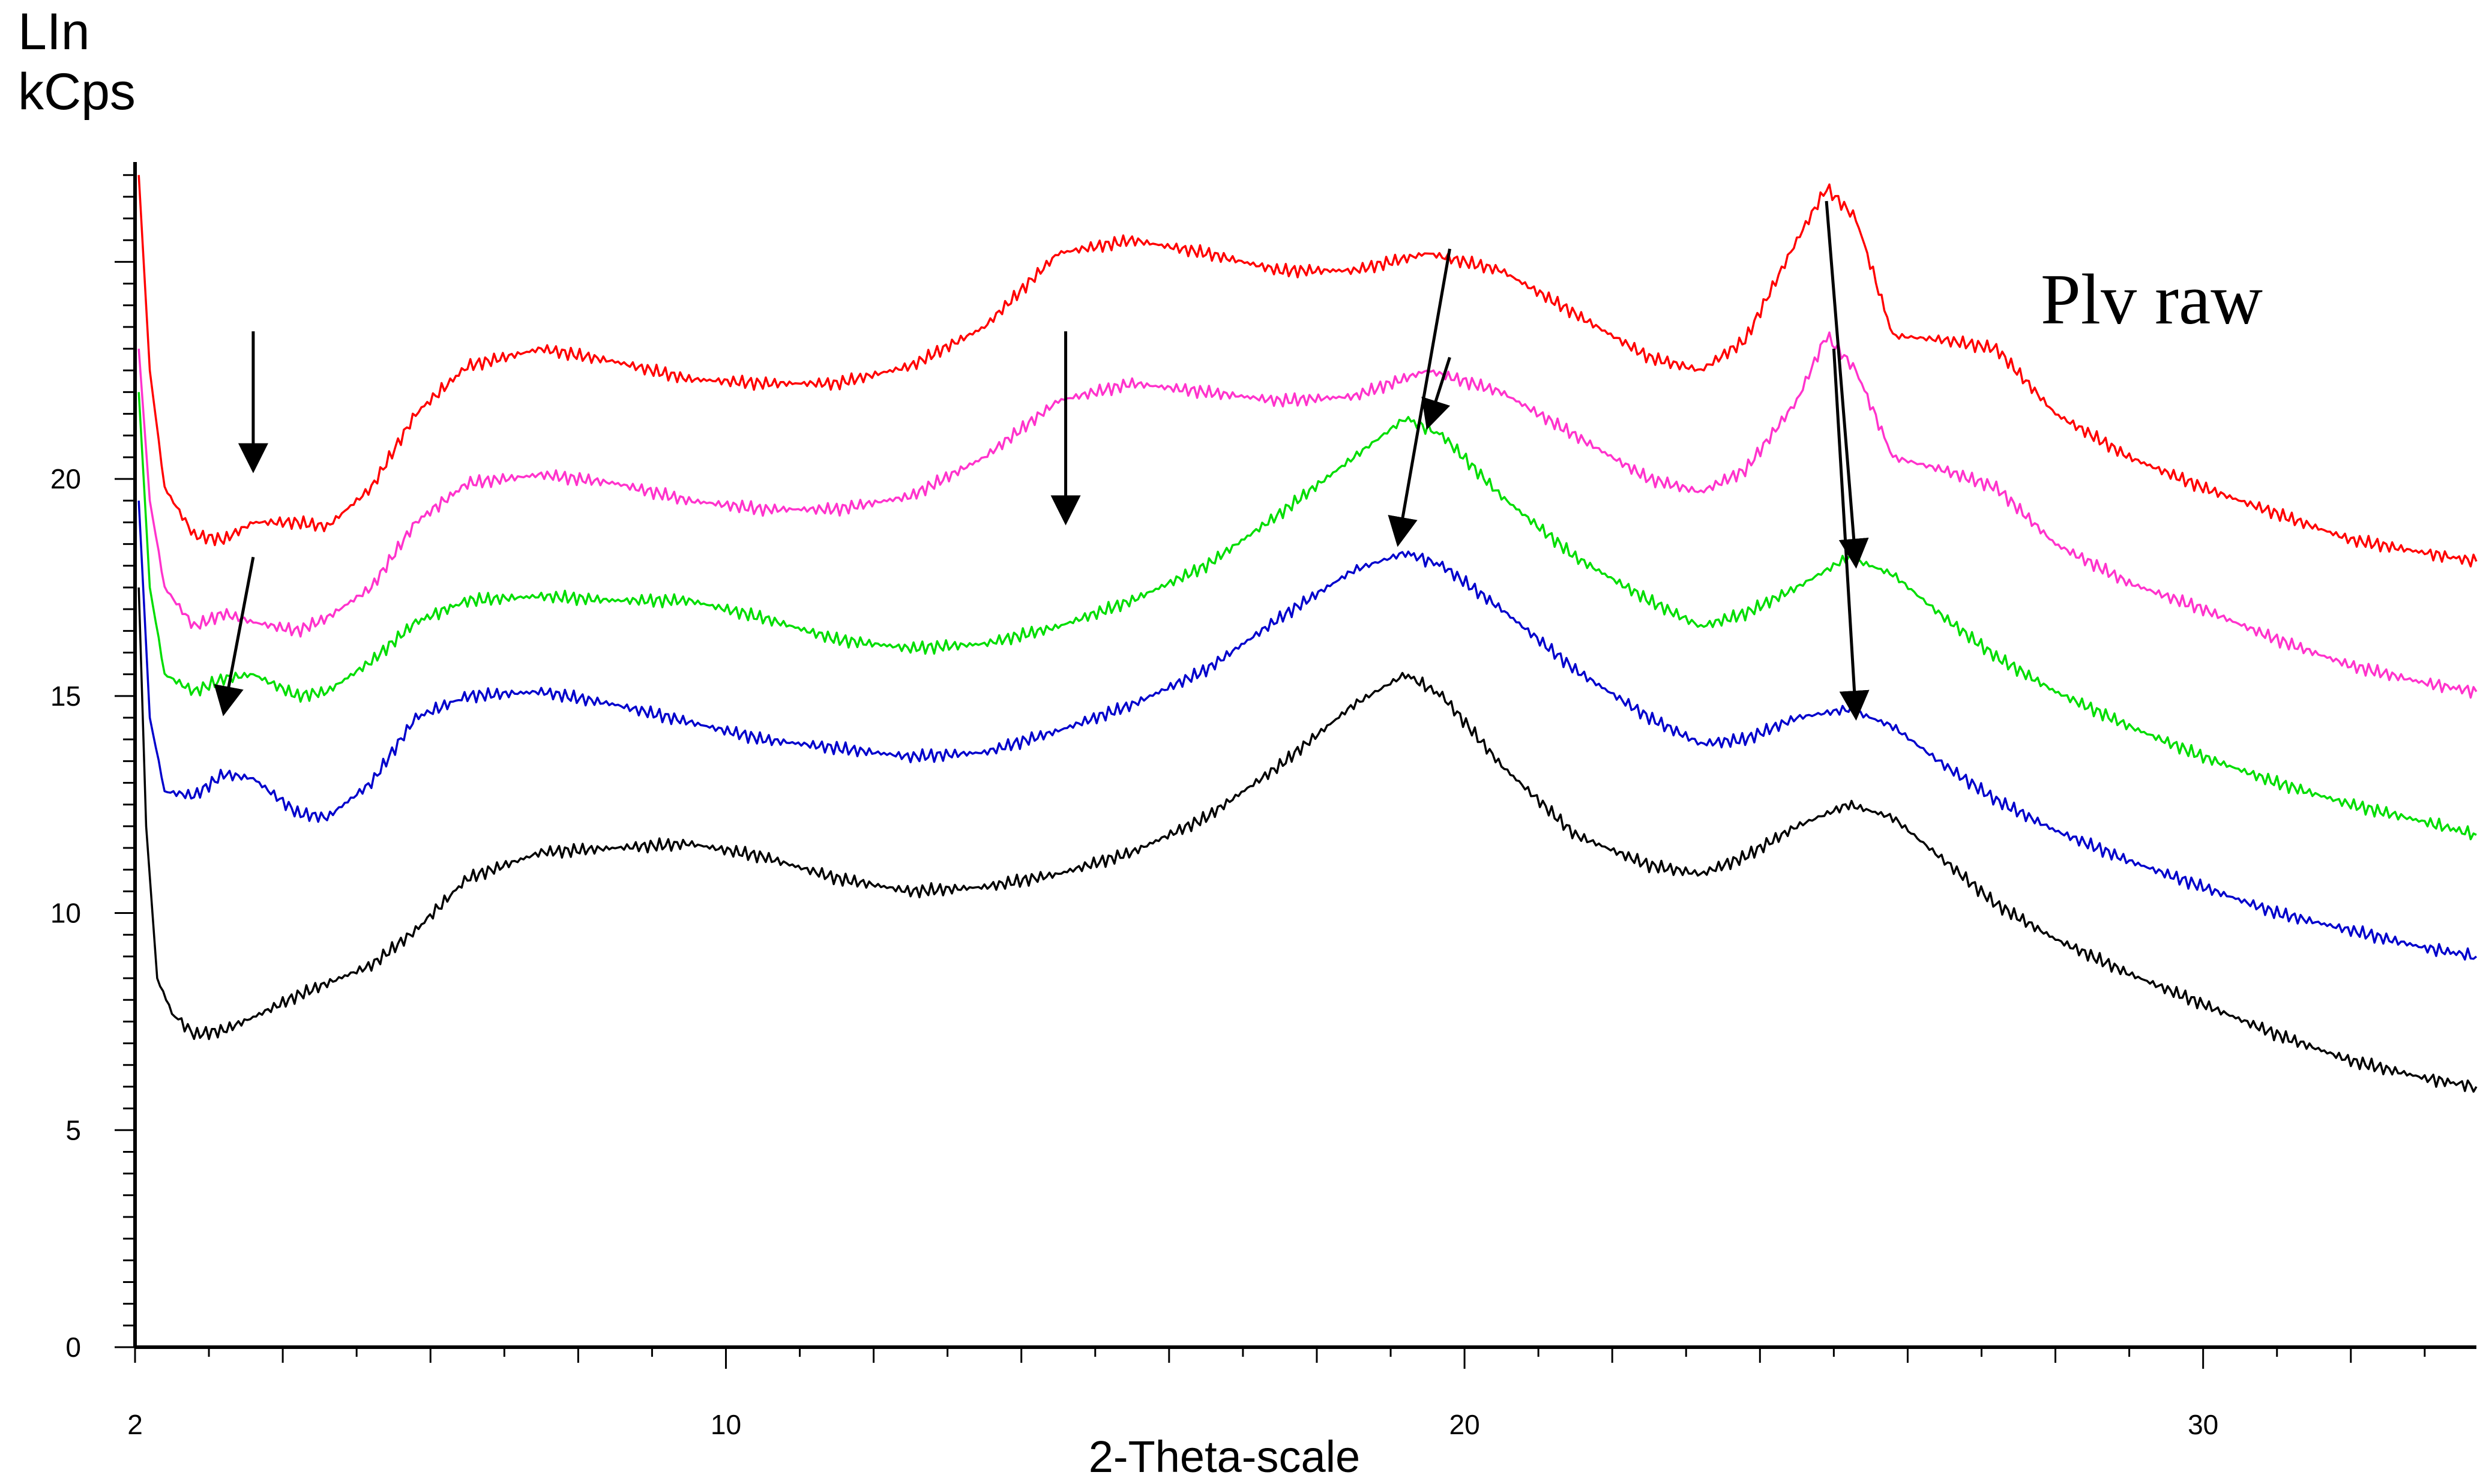 This screenshot has width=2483, height=1484. I want to click on chart-annotation: Plv raw, so click(2152, 299).